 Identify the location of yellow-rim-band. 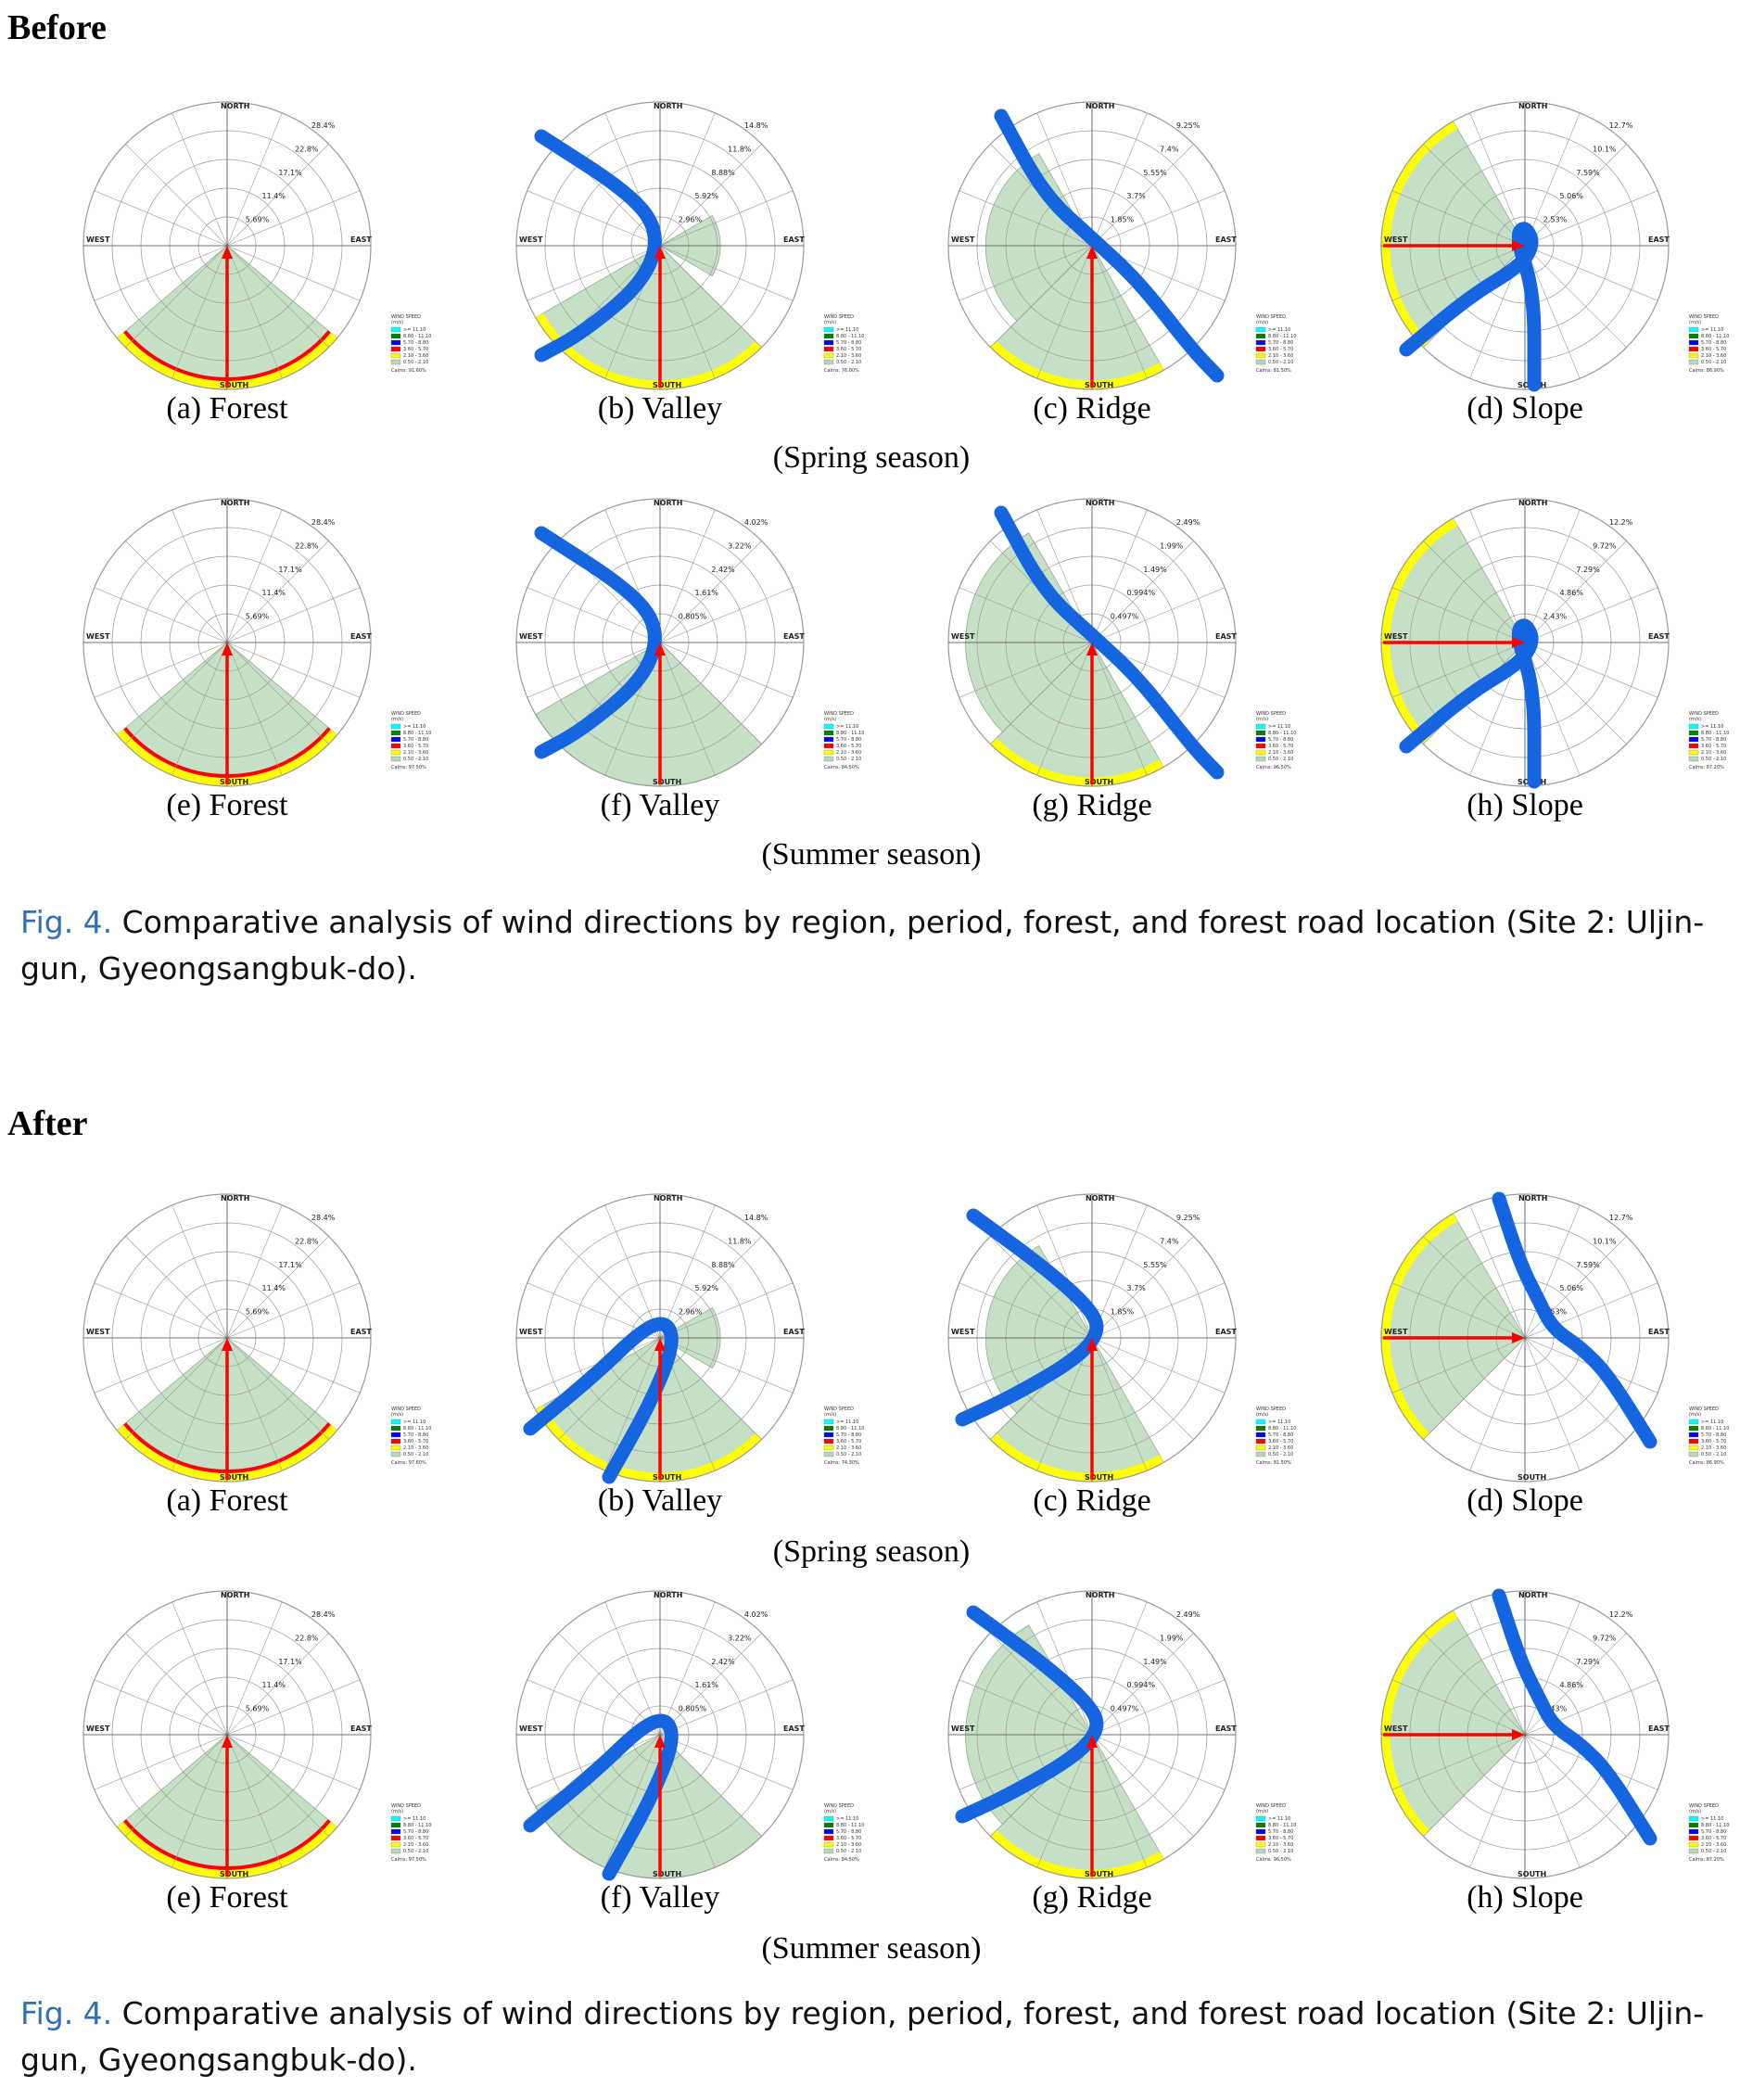
(1077, 364).